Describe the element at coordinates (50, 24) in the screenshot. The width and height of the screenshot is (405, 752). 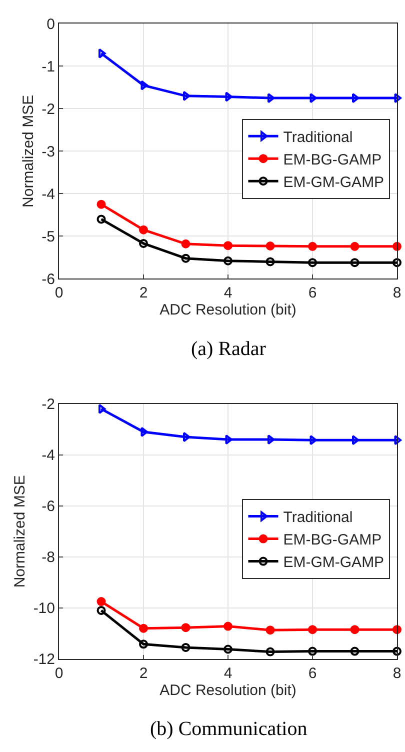
I see `y-tick-label: 0` at that location.